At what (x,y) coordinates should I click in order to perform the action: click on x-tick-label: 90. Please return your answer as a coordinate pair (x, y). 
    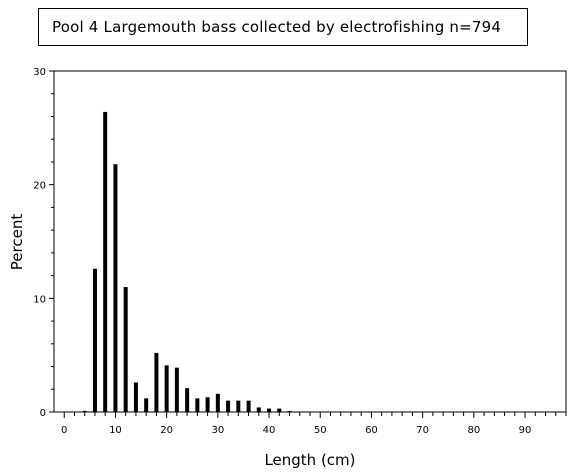
    Looking at the image, I should click on (525, 430).